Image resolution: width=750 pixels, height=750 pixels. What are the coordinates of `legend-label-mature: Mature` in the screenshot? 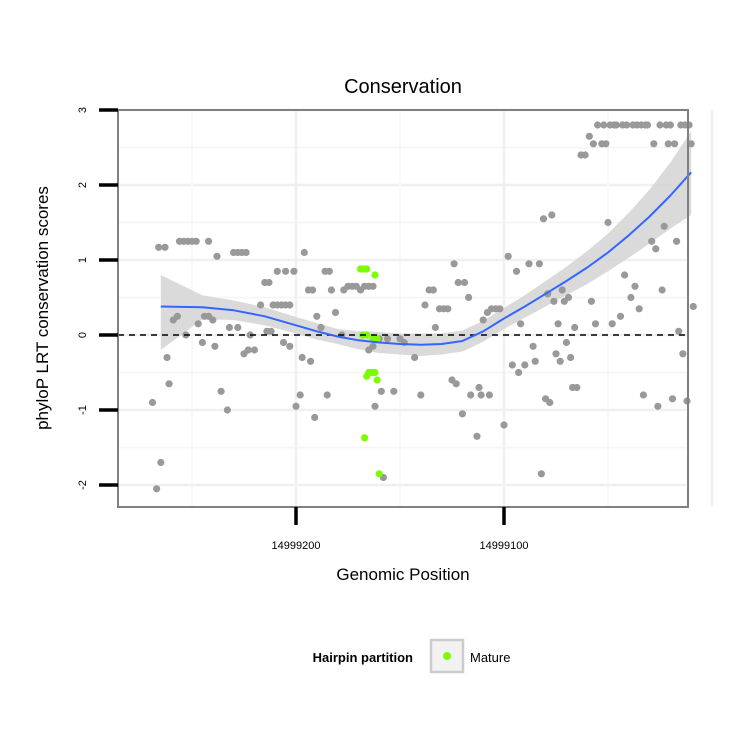 It's located at (490, 657).